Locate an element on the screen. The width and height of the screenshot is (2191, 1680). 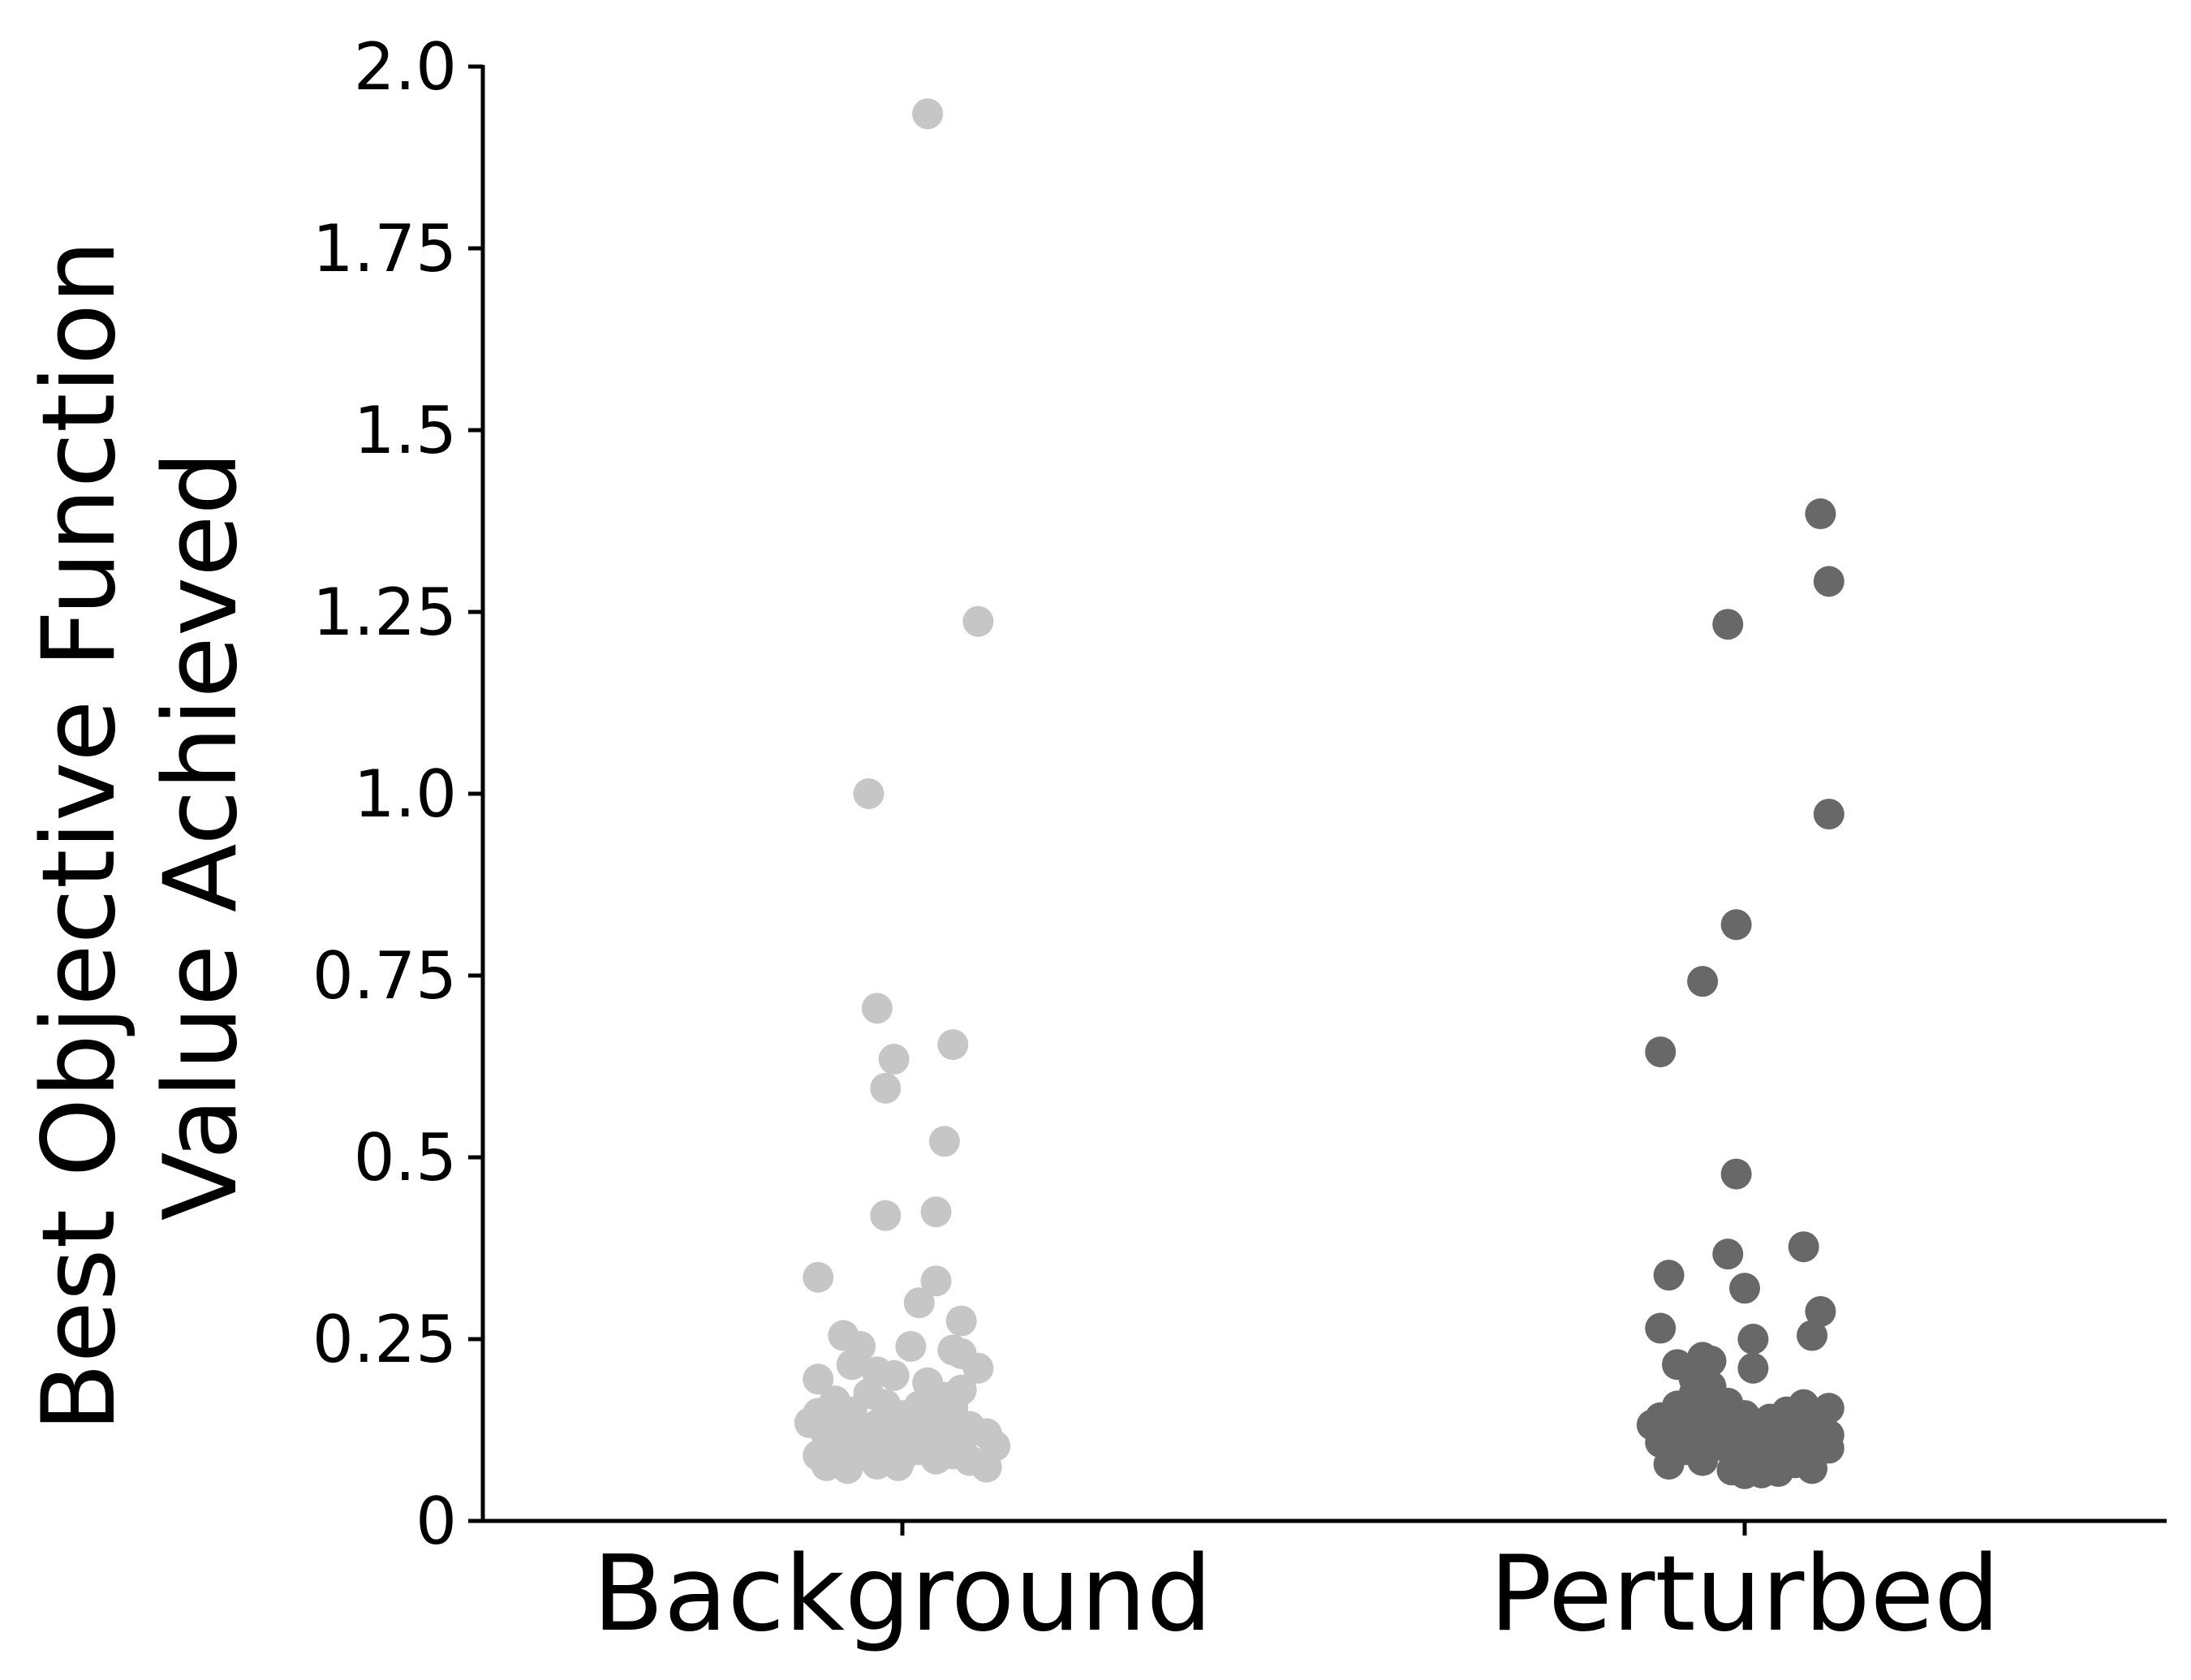
x-axis-ticks: Background Perturbed is located at coordinates (1296, 1588).